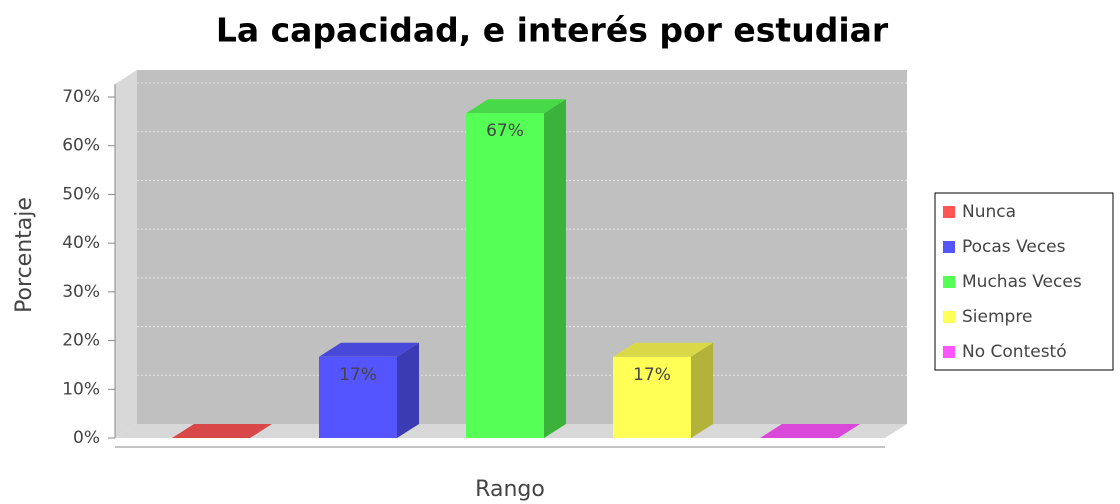  I want to click on data-label: 67%, so click(505, 131).